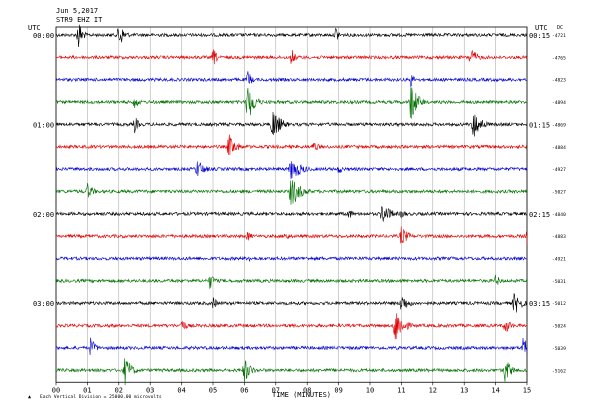  Describe the element at coordinates (29, 397) in the screenshot. I see `scale-marker-icon: ▲` at that location.